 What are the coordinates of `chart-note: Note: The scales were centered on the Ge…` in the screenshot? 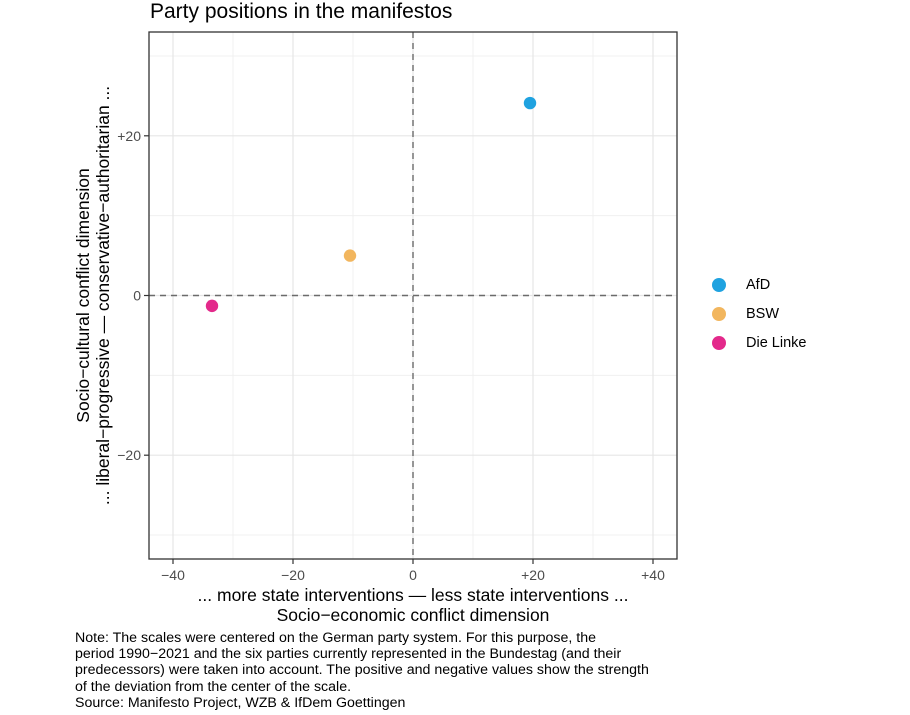 It's located at (395, 670).